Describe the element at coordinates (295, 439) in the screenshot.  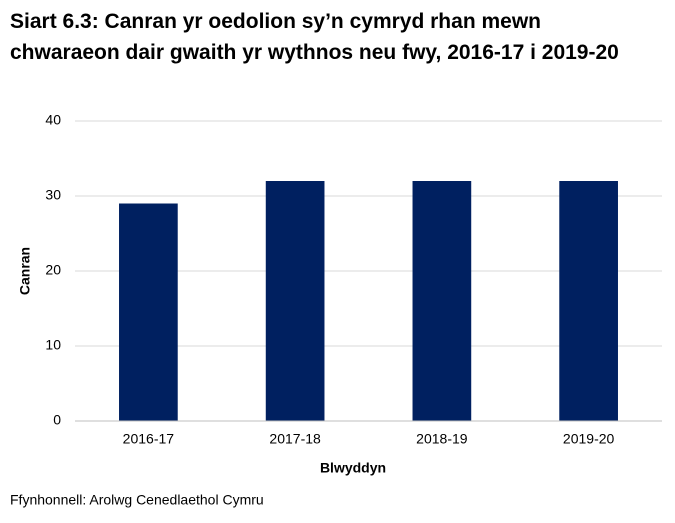
I see `x-tick-label: 2017-18` at that location.